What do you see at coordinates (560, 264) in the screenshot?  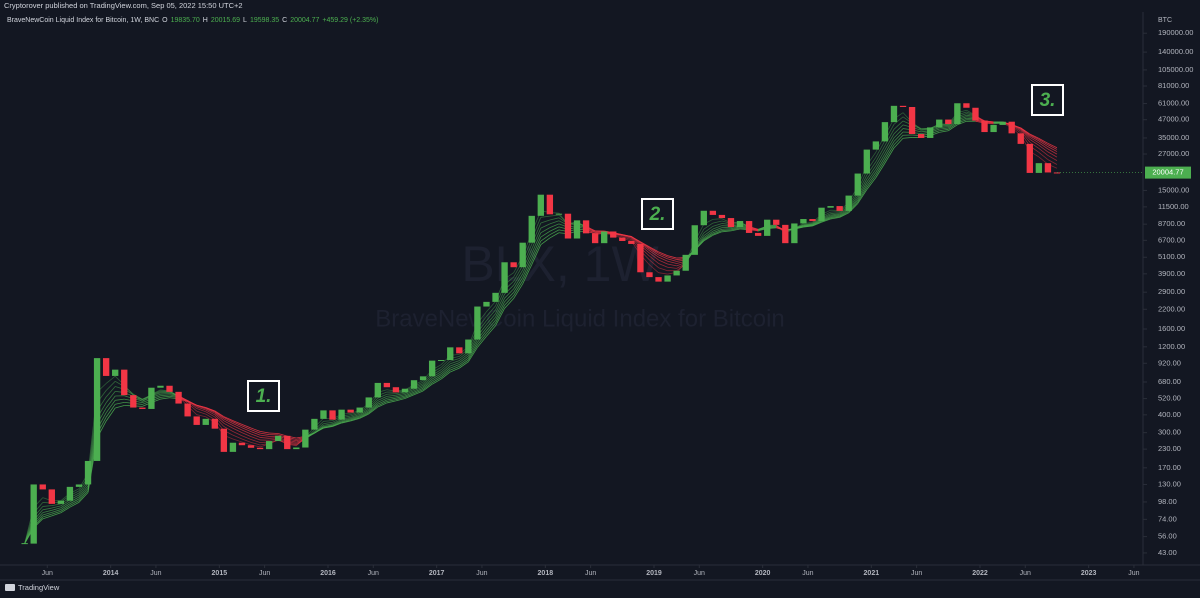 I see `watermark-ticker: BLX, 1W` at bounding box center [560, 264].